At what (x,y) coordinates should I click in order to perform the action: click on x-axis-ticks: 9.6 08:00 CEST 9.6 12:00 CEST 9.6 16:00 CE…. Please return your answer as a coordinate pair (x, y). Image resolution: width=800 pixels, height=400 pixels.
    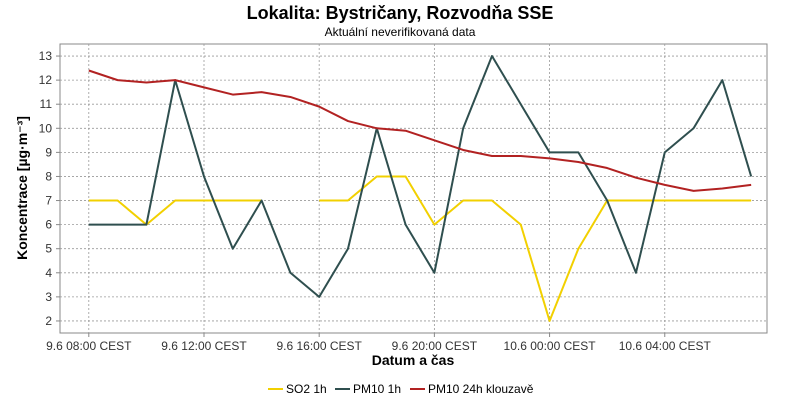
    Looking at the image, I should click on (378, 343).